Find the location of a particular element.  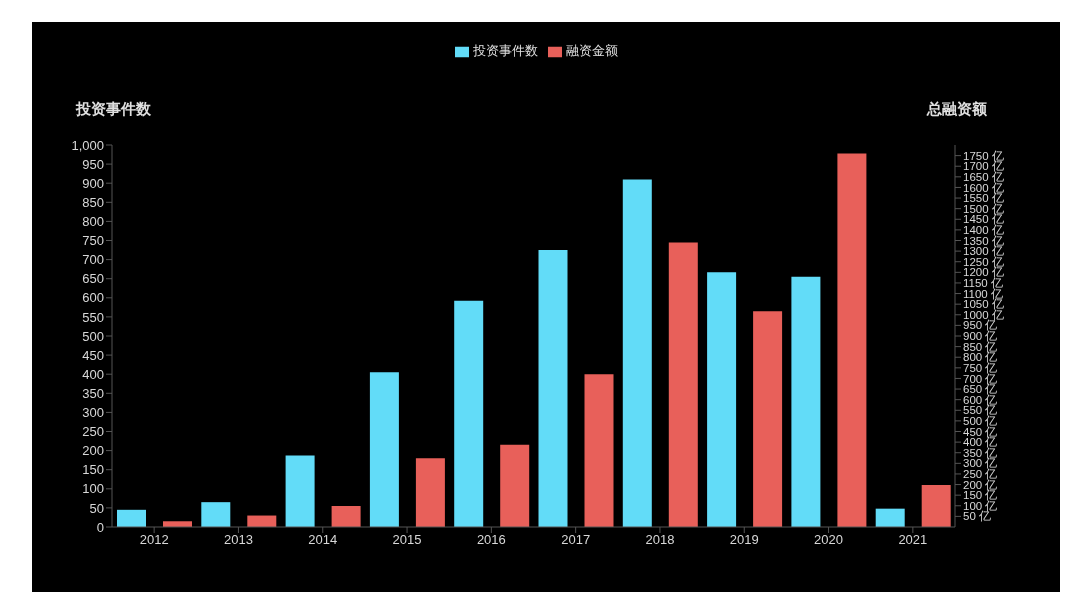

y2-tick-label: 700 亿 is located at coordinates (980, 378).